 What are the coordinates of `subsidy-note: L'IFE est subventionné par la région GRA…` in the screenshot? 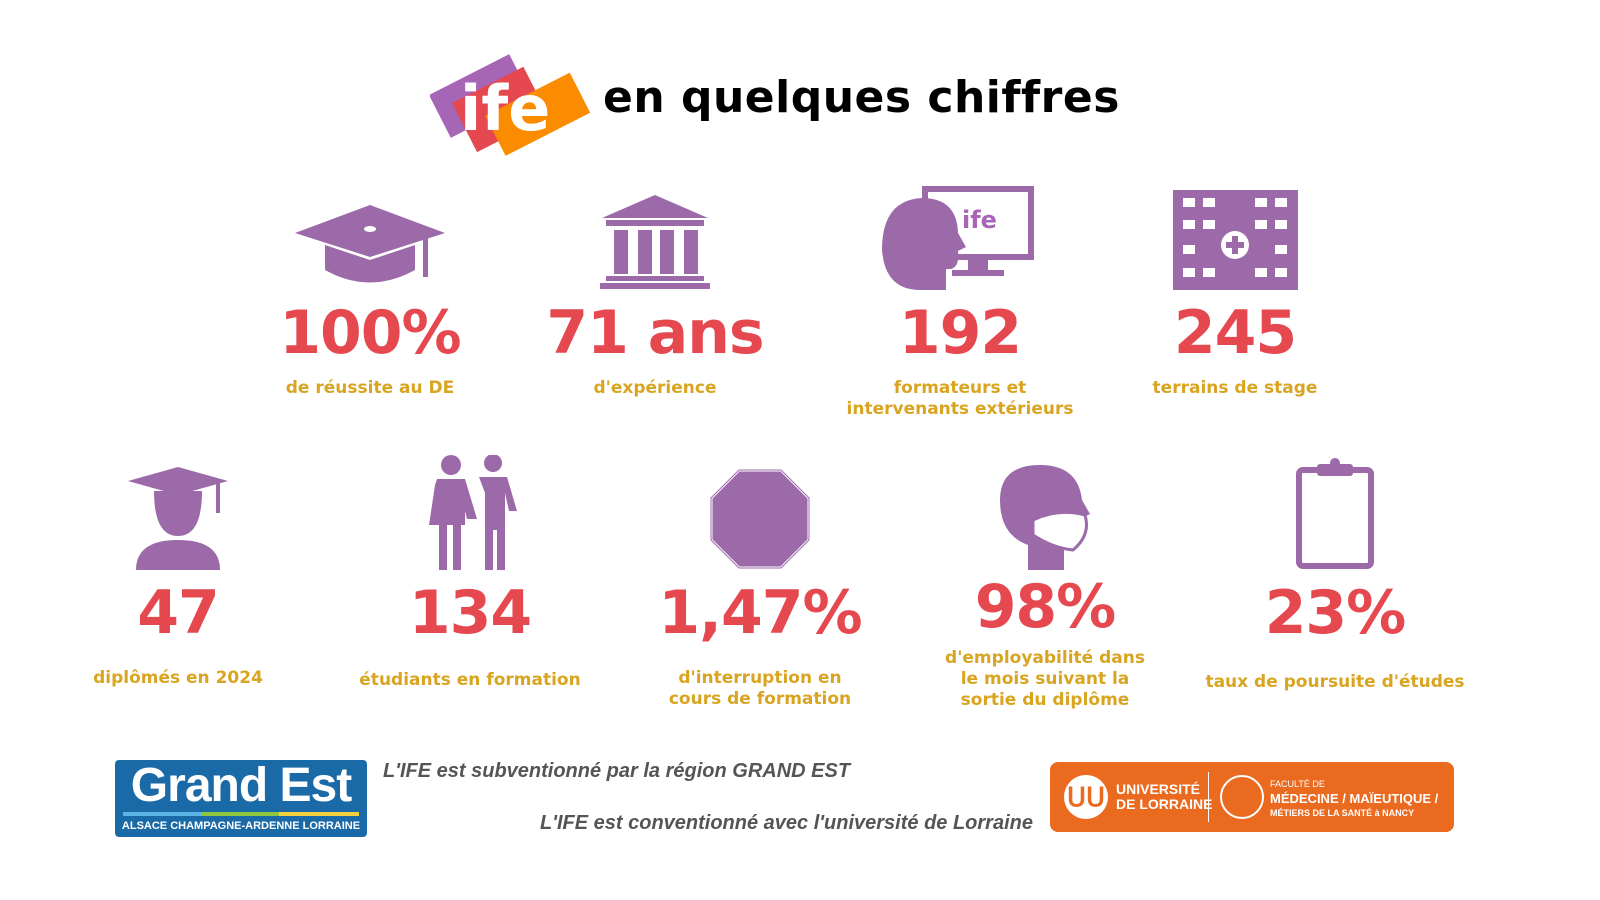 It's located at (617, 771).